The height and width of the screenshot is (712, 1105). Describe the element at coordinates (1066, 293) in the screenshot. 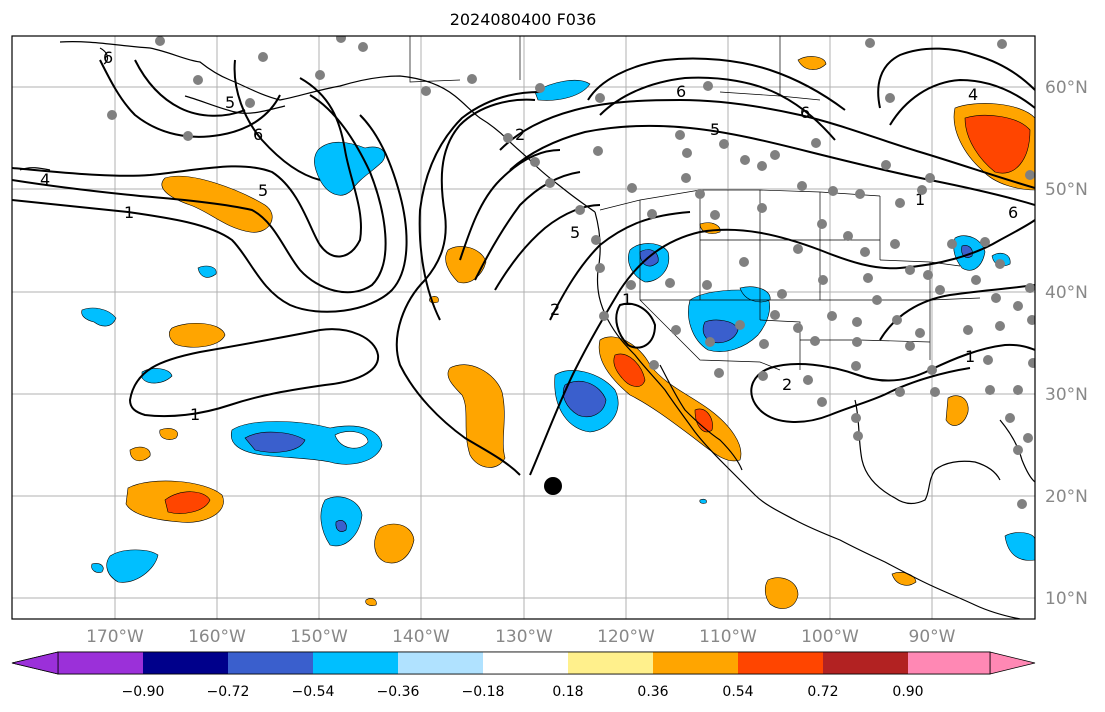

I see `lat-label: 40°N` at that location.